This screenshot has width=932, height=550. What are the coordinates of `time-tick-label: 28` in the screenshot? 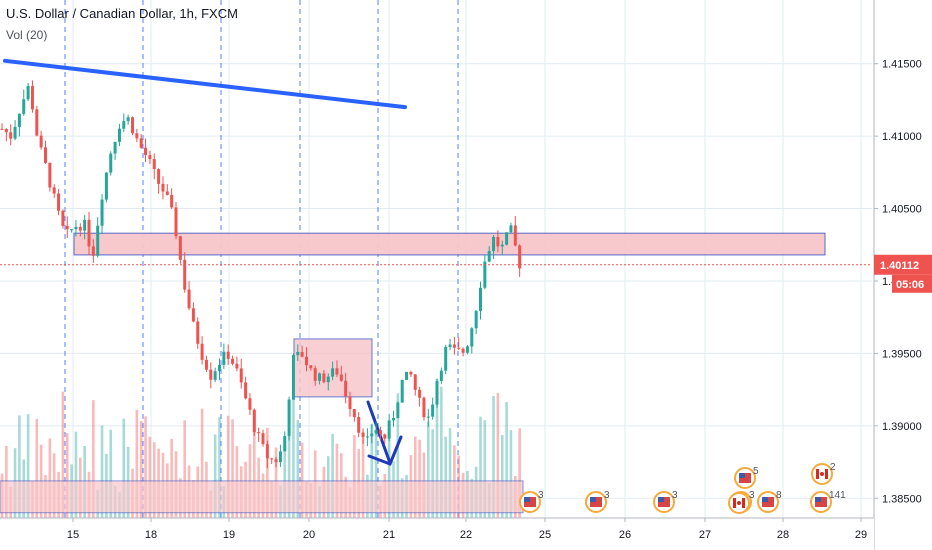 It's located at (783, 535).